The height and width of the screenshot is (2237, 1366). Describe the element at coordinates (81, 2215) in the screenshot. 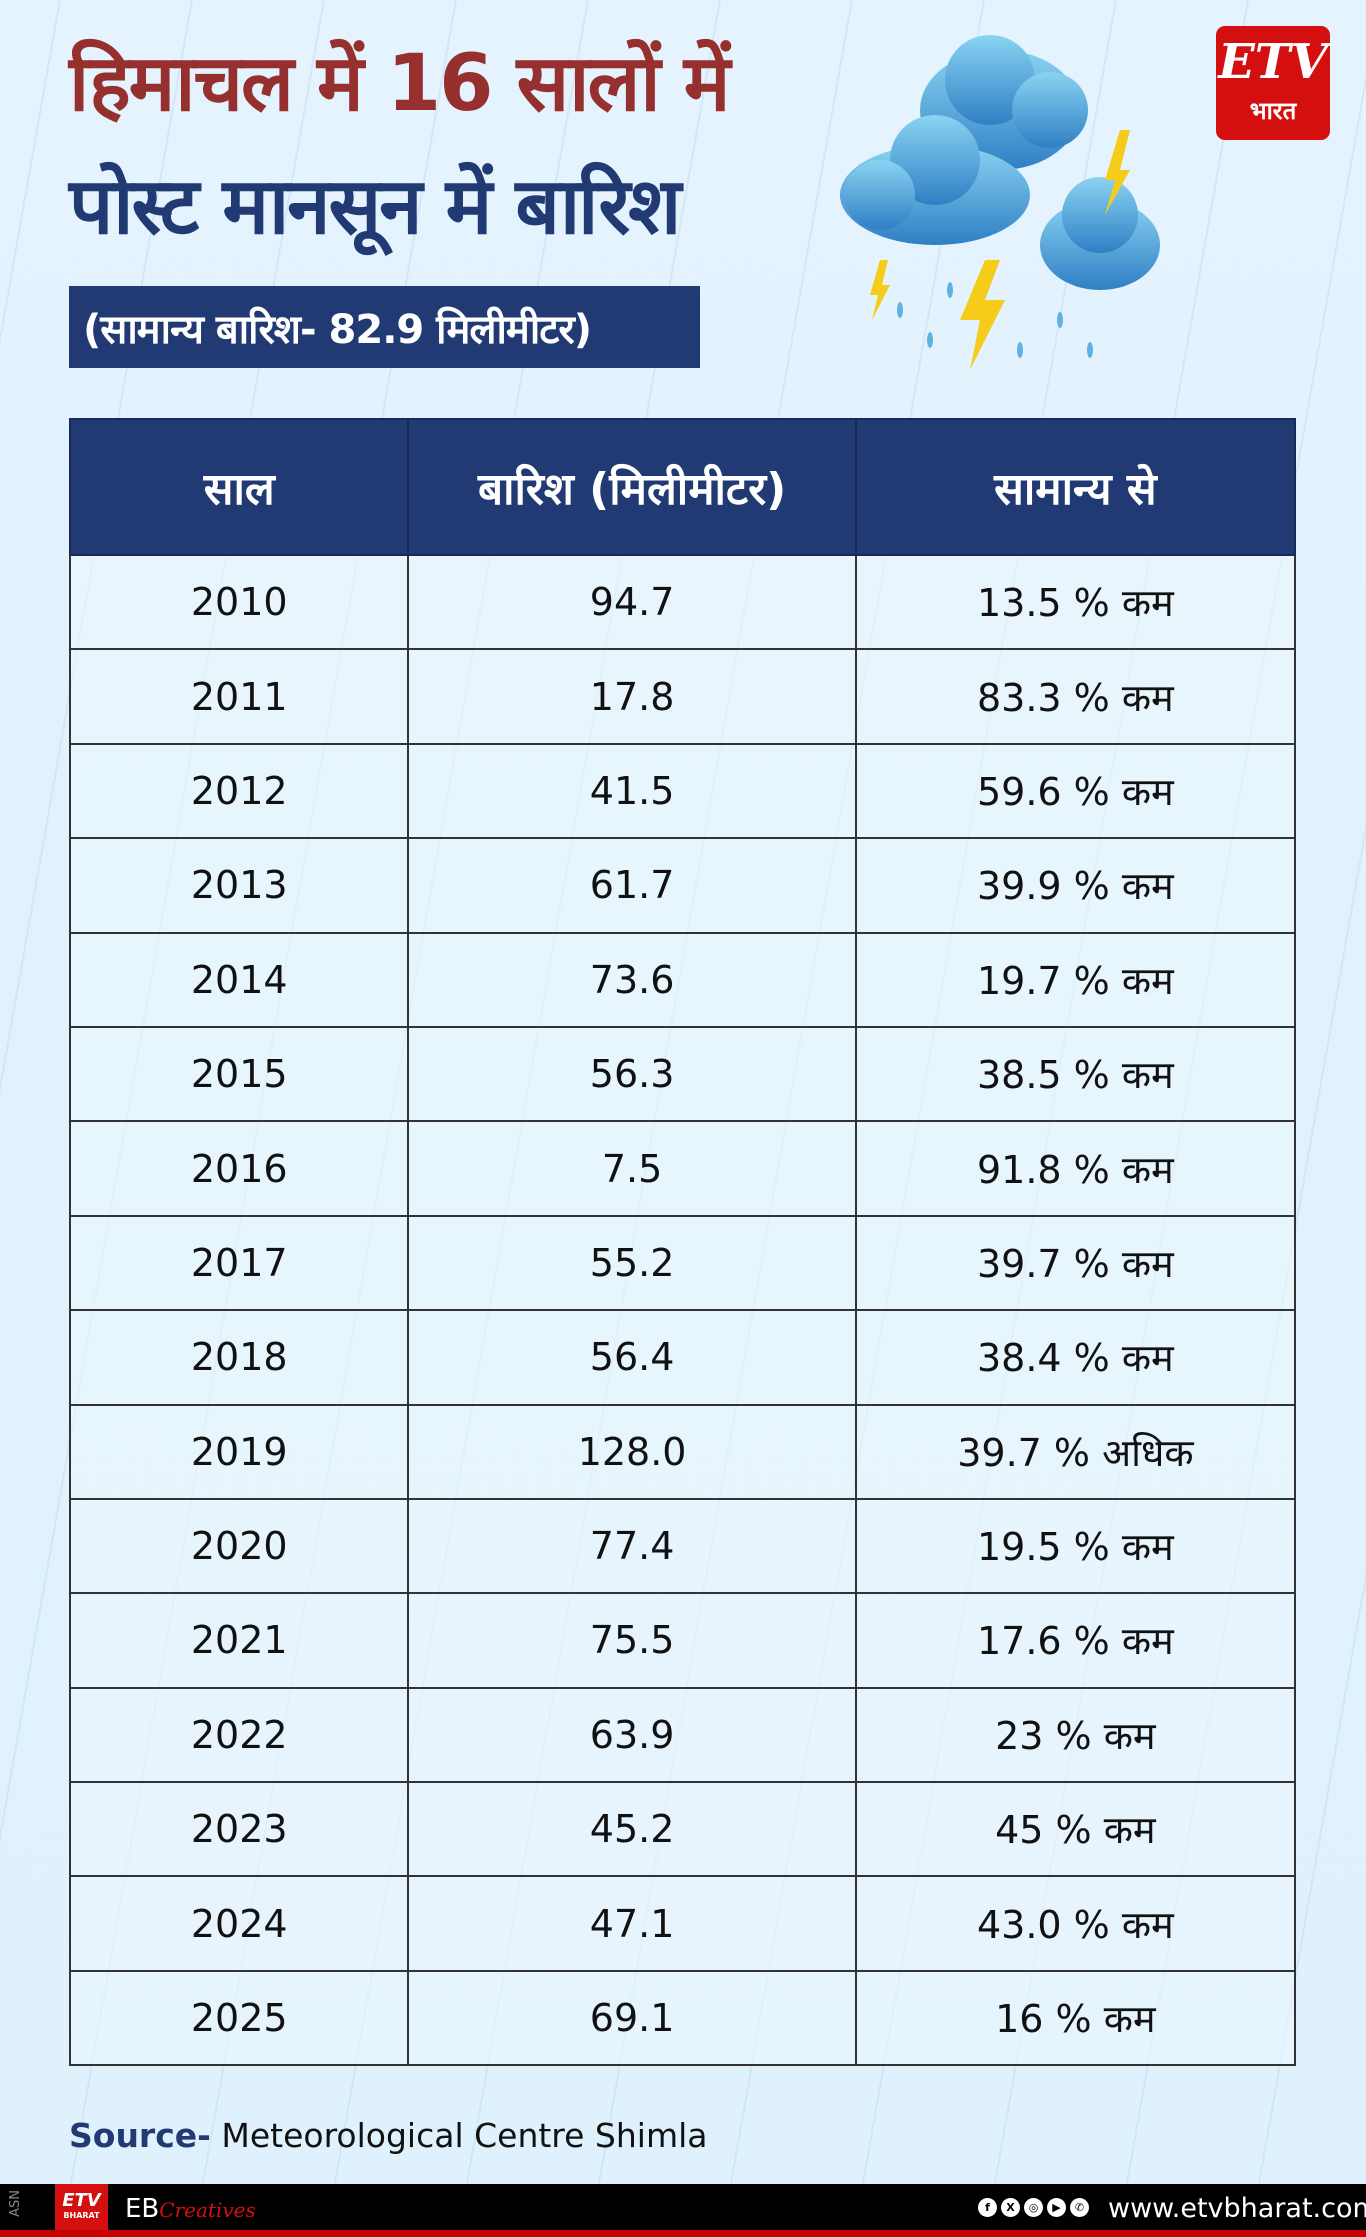

I see `footer-logo-sub: BHARAT` at that location.